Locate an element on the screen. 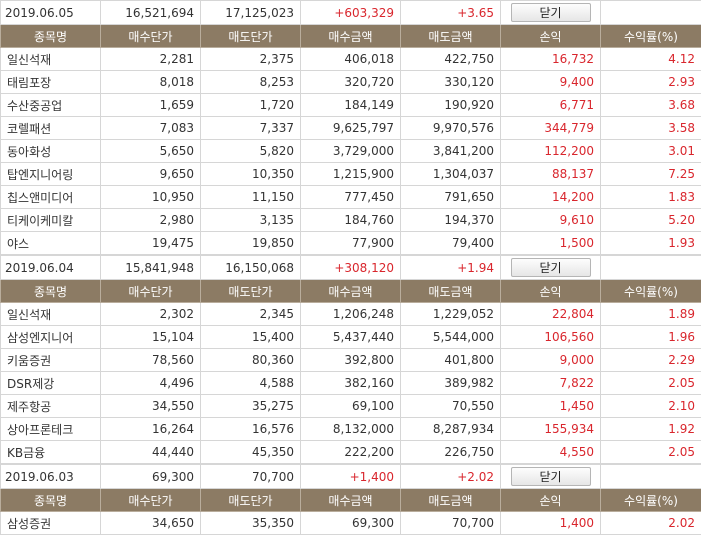 This screenshot has width=701, height=547. buy-price: 19,475 is located at coordinates (150, 243).